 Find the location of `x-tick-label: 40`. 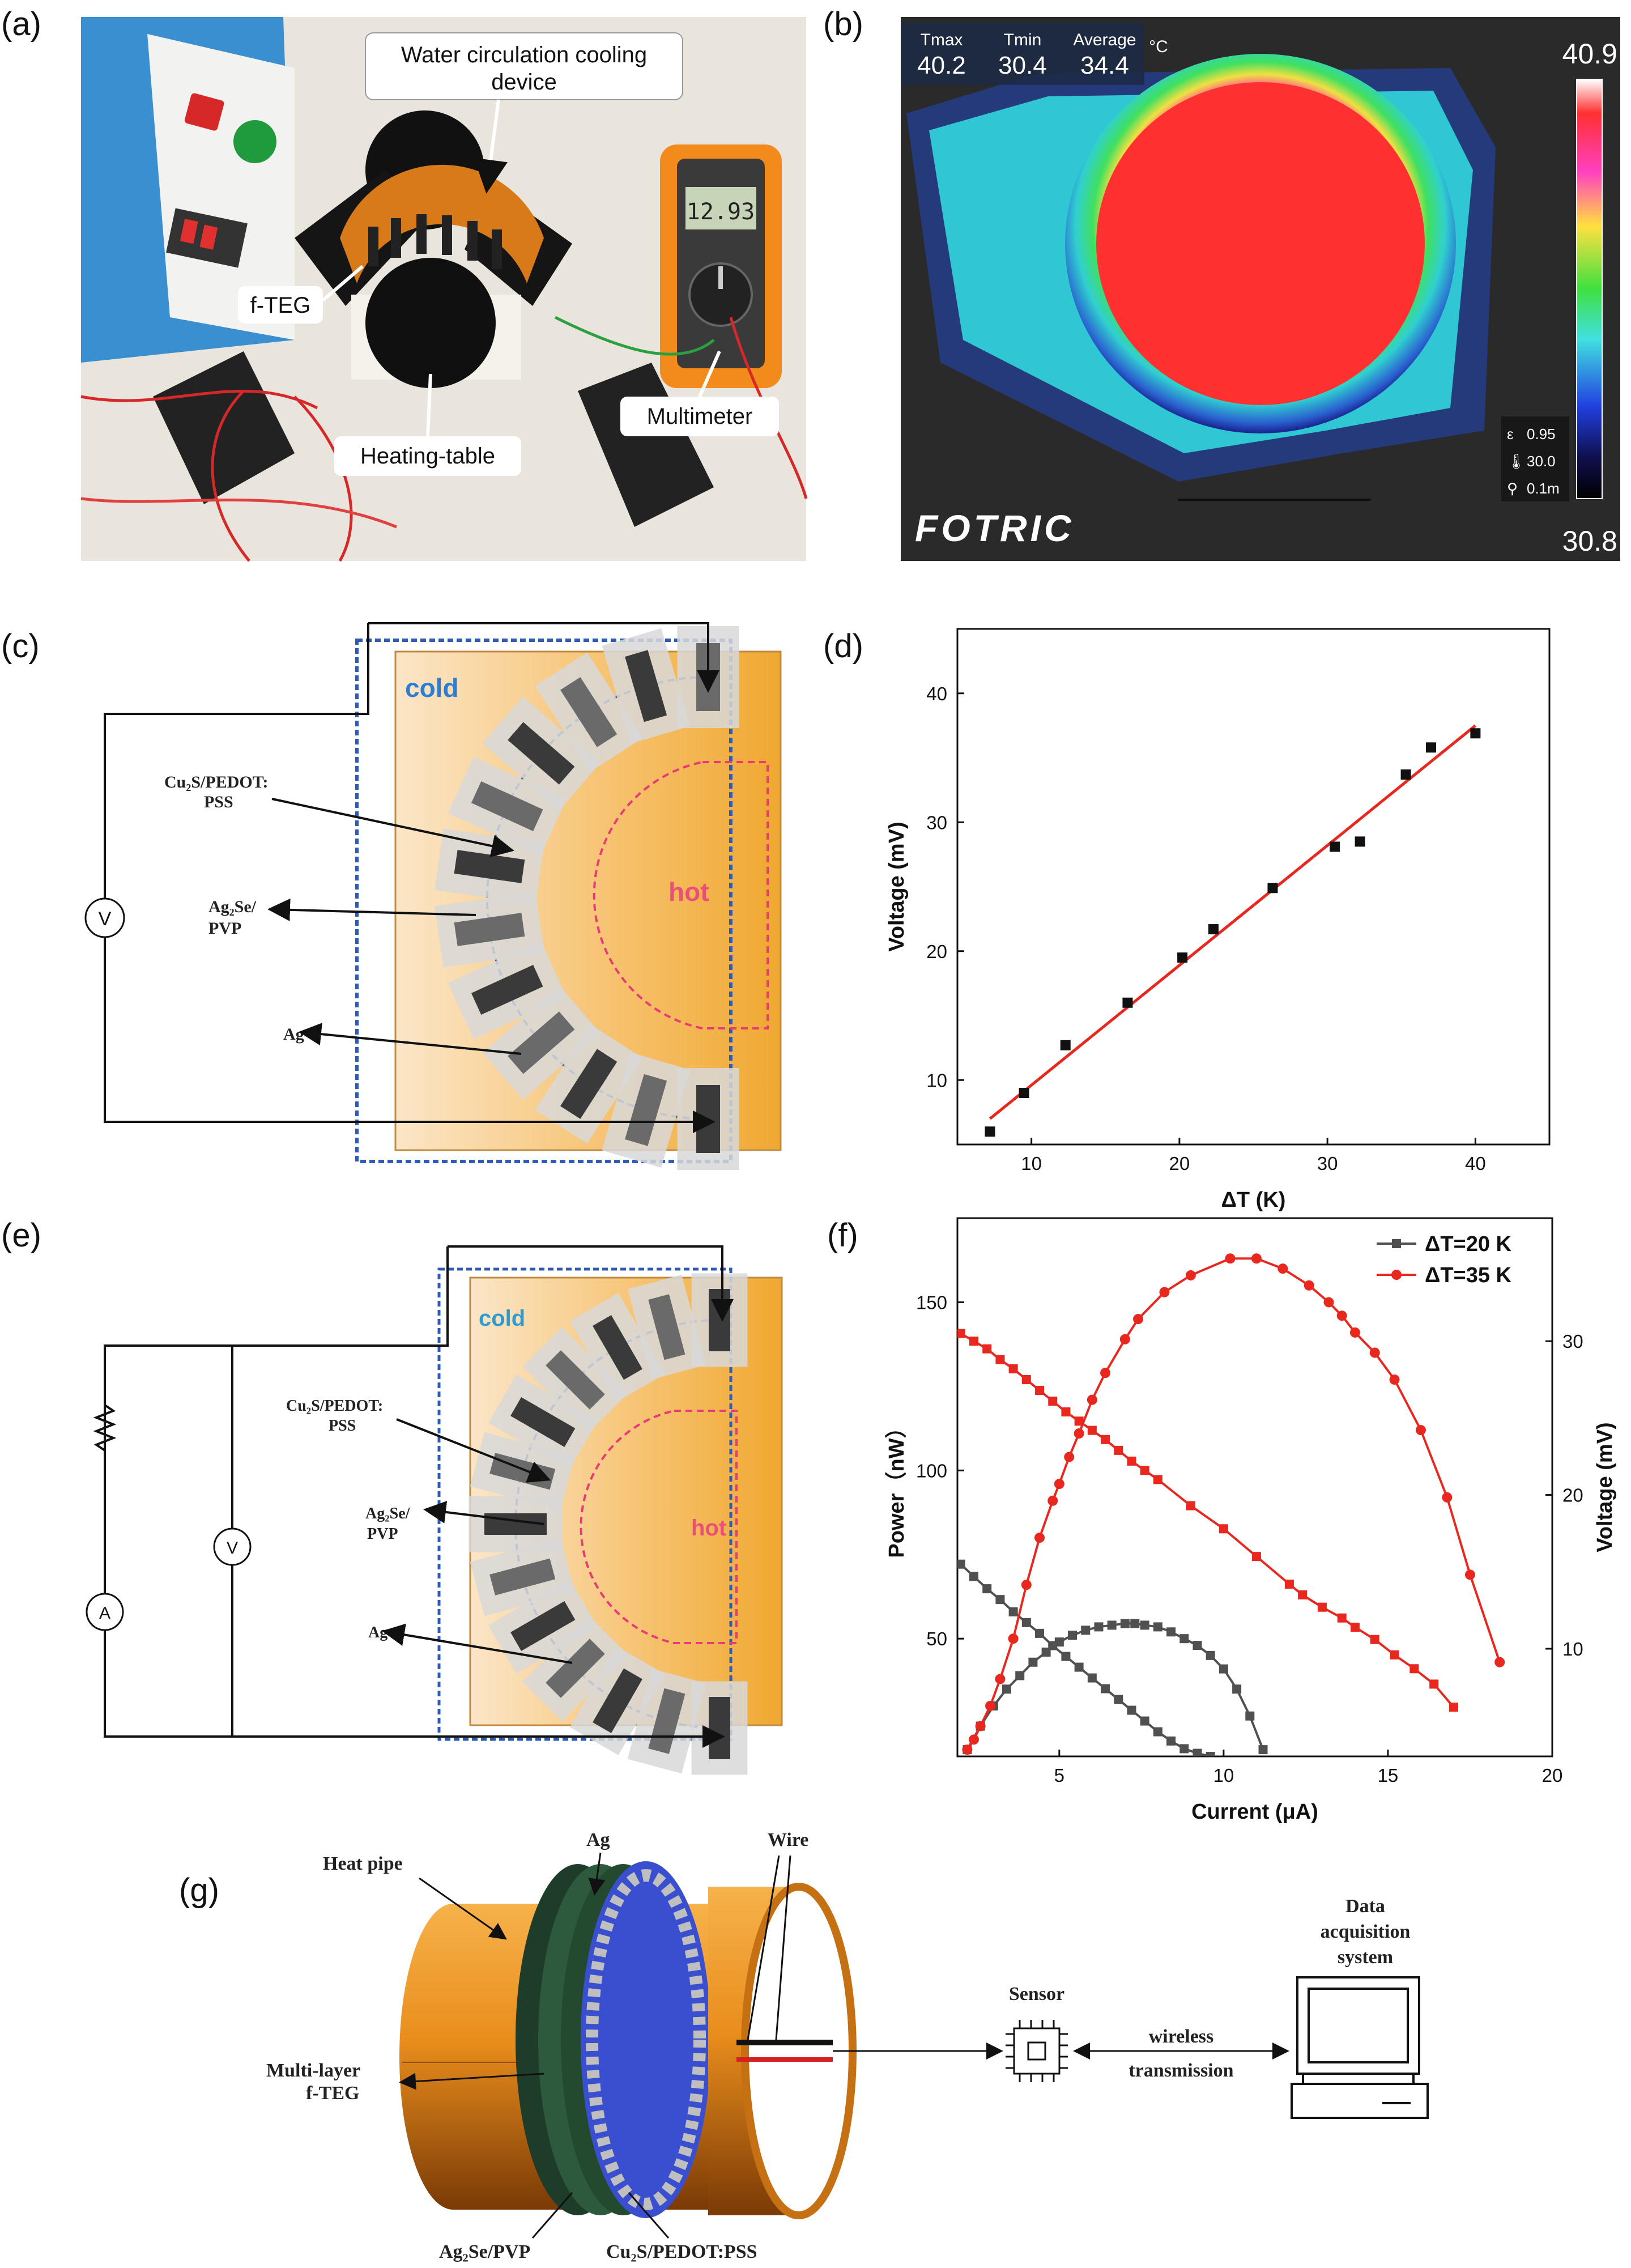

x-tick-label: 40 is located at coordinates (1475, 1163).